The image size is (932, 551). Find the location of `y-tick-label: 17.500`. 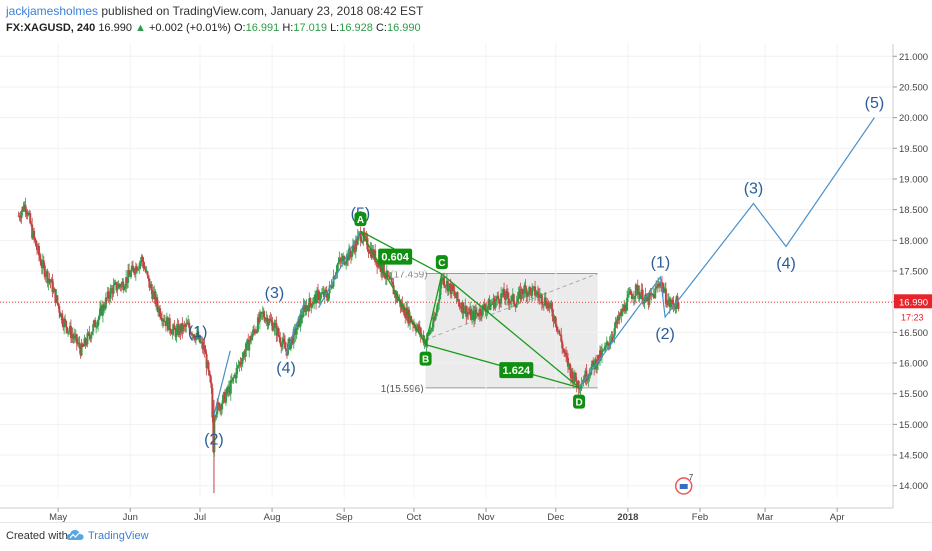

y-tick-label: 17.500 is located at coordinates (913, 272).